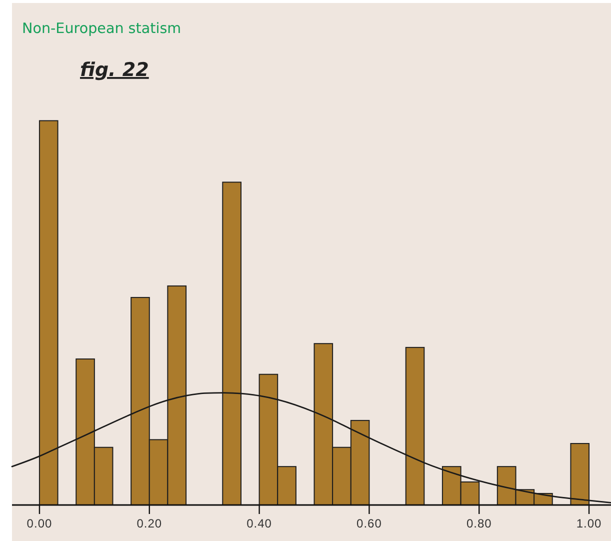 The width and height of the screenshot is (611, 541). Describe the element at coordinates (259, 523) in the screenshot. I see `x-tick-label: 0.40` at that location.